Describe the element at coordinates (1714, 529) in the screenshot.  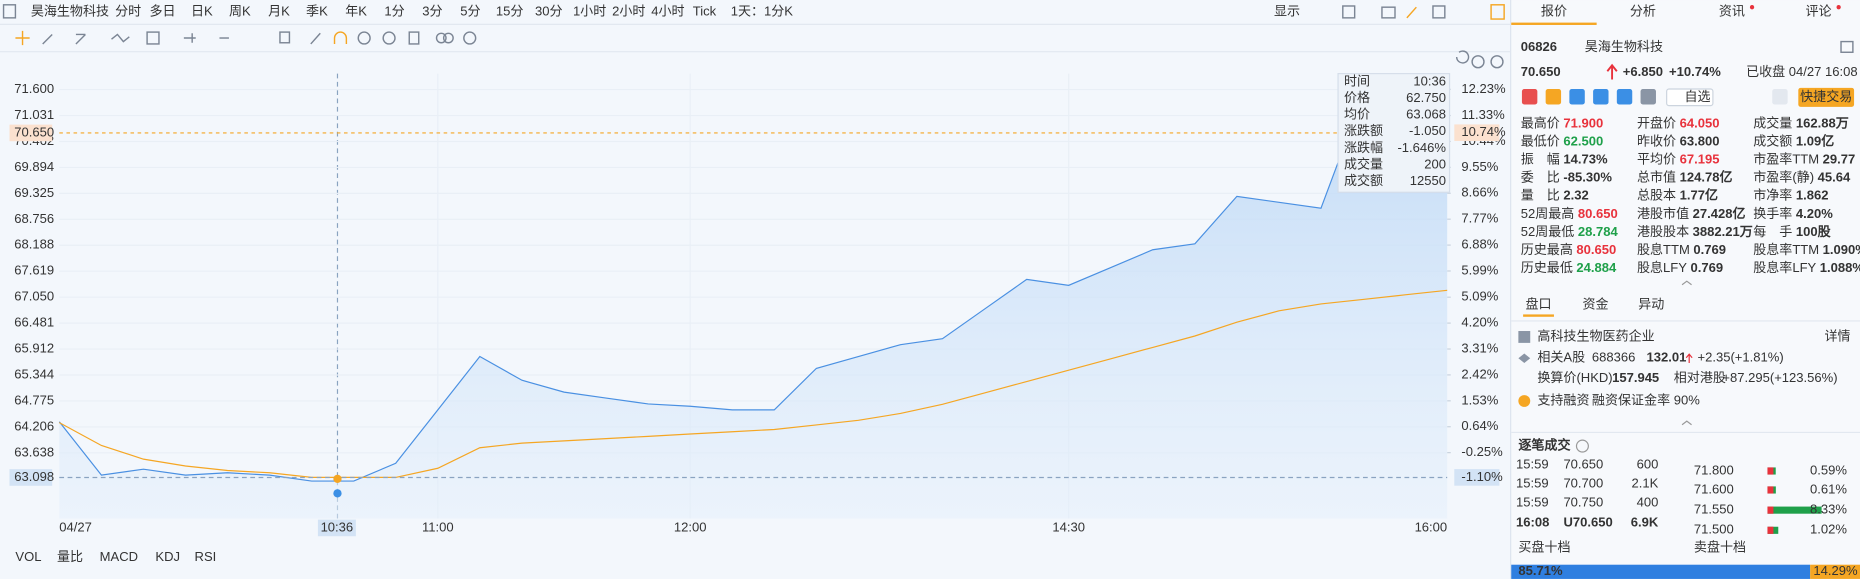
I see `ladder-price: 71.500` at that location.